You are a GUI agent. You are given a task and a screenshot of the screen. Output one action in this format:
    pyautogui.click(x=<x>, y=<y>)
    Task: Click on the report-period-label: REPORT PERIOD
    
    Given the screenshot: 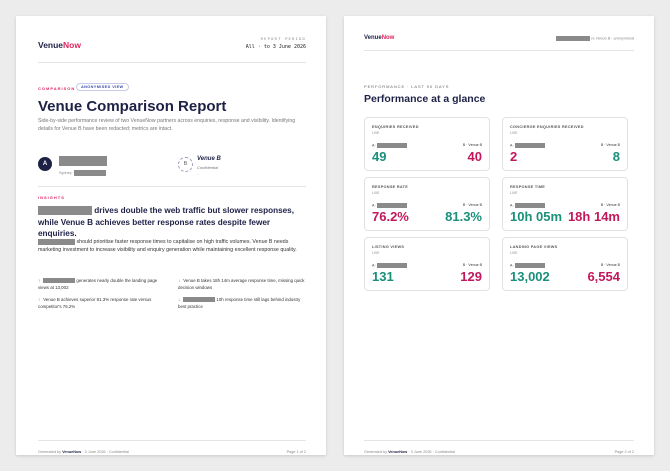 What is the action you would take?
    pyautogui.click(x=283, y=38)
    